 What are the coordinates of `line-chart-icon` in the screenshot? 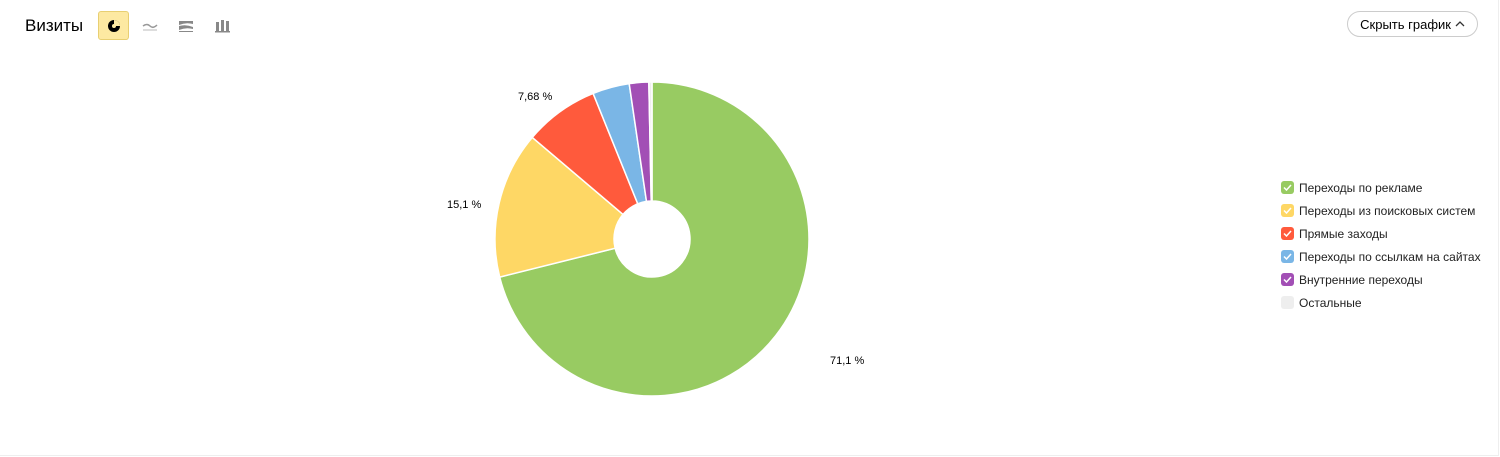 It's located at (150, 26).